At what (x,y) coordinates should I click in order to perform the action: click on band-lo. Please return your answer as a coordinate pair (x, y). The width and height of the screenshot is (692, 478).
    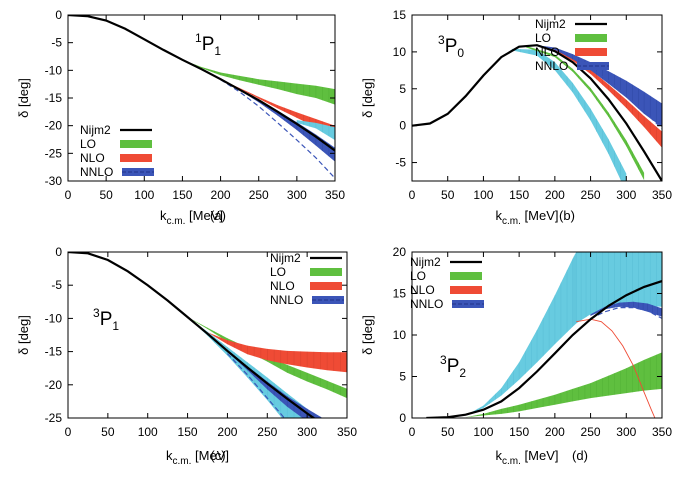
    Looking at the image, I should click on (563, 385).